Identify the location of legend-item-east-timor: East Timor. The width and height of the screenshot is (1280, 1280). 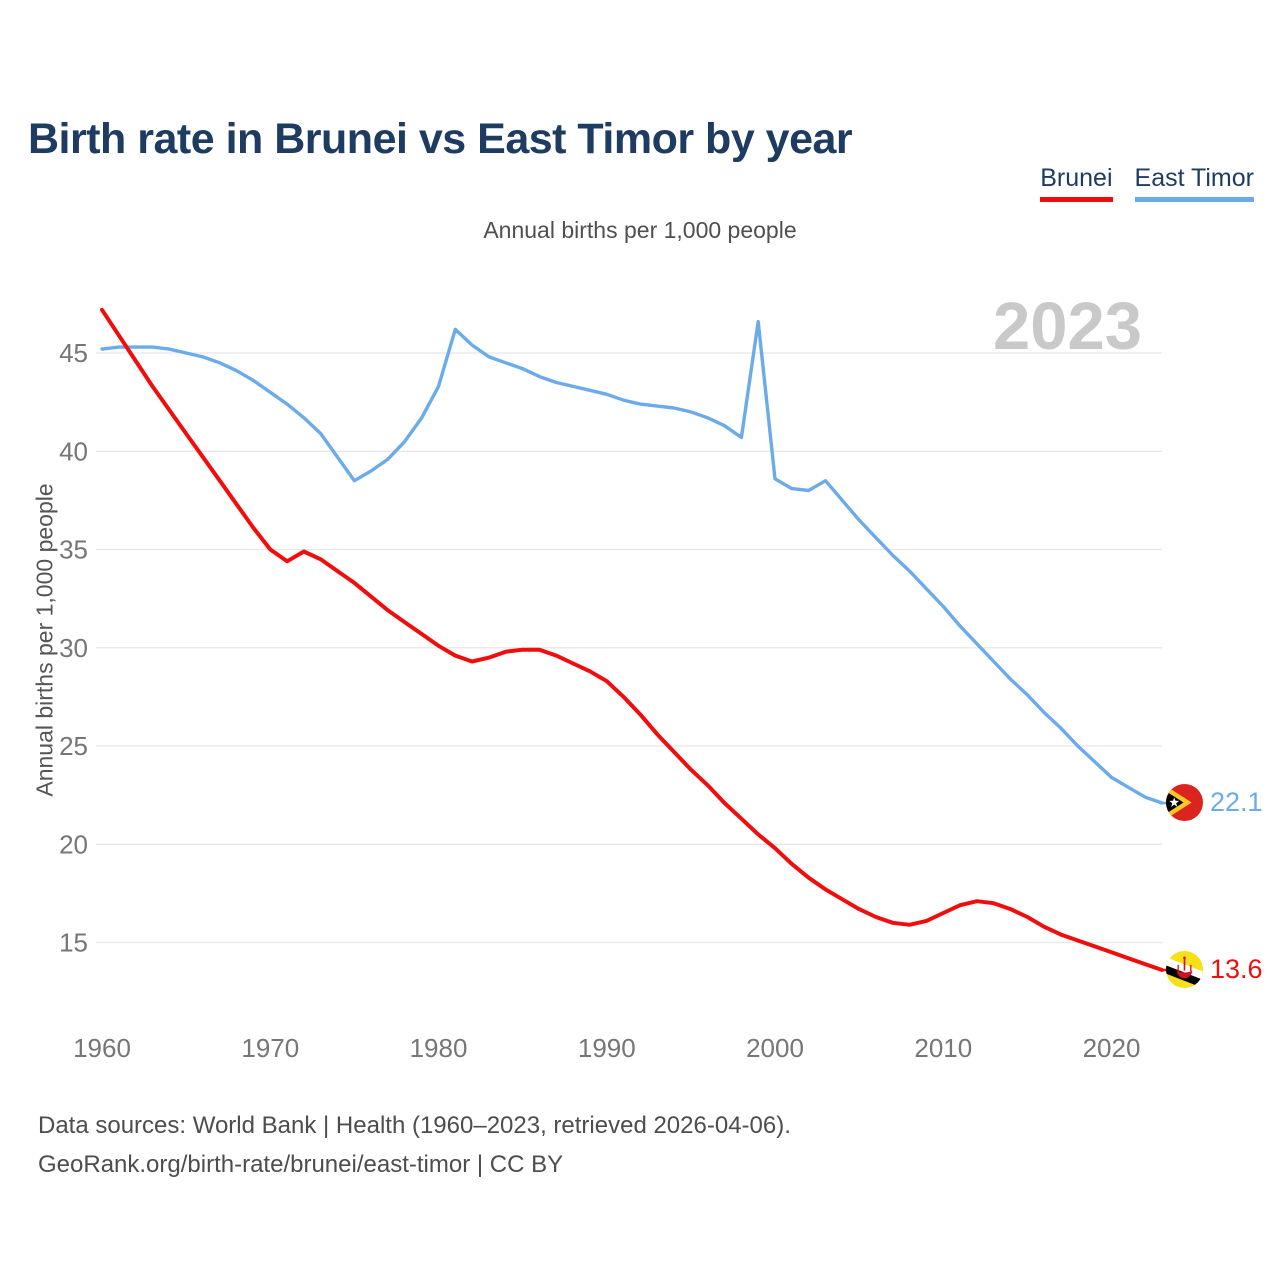
(1194, 183).